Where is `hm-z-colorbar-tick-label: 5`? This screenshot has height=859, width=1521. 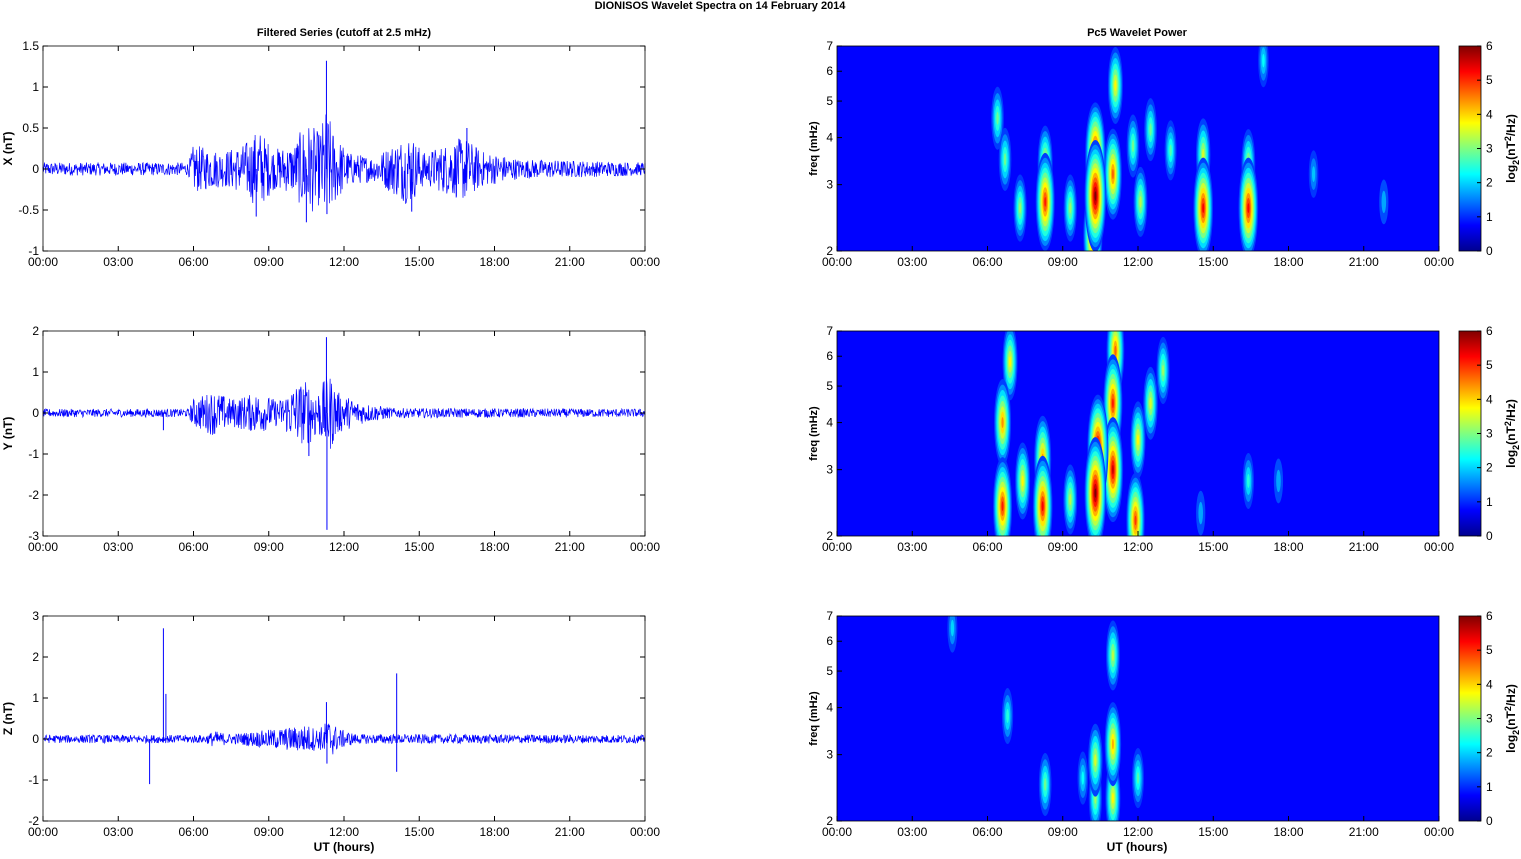
hm-z-colorbar-tick-label: 5 is located at coordinates (1489, 650).